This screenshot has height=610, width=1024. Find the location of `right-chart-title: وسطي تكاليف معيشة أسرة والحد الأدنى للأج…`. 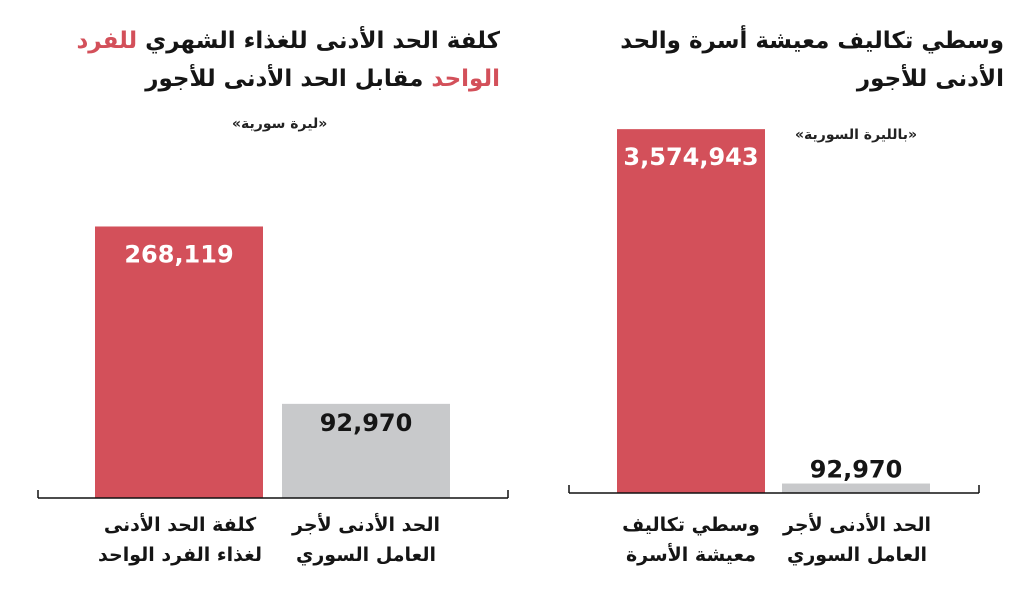

right-chart-title: وسطي تكاليف معيشة أسرة والحد الأدنى للأج… is located at coordinates (812, 60).